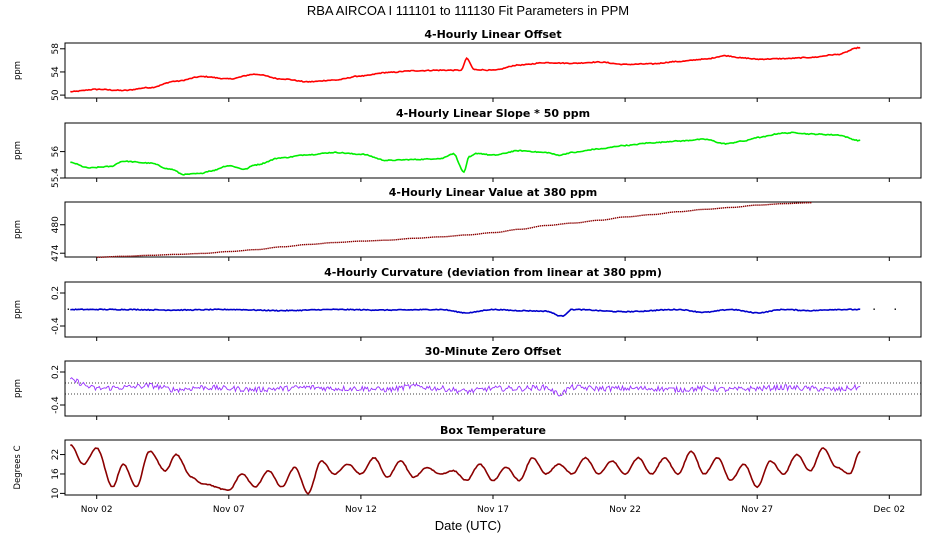 This screenshot has height=540, width=936. What do you see at coordinates (465, 313) in the screenshot?
I see `series-line` at bounding box center [465, 313].